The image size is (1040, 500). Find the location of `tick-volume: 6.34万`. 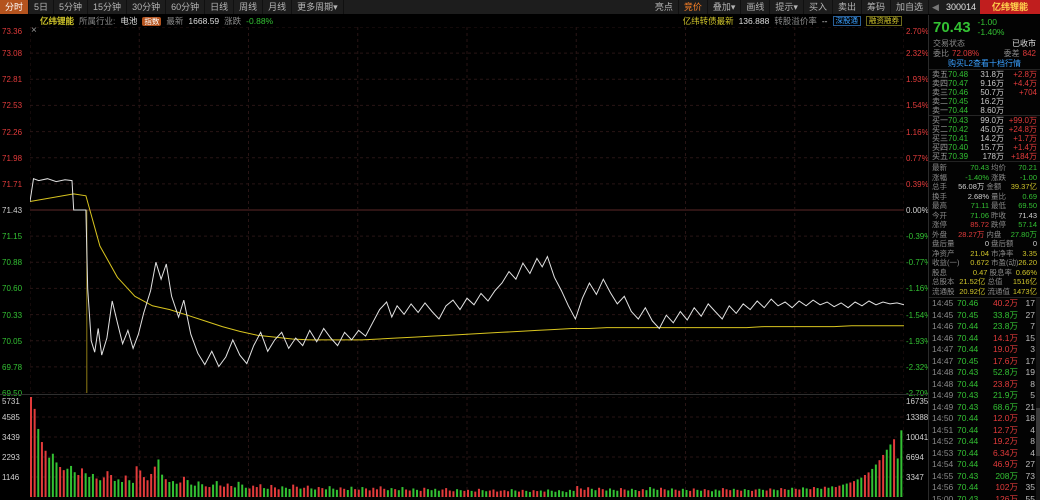

tick-volume: 6.34万 is located at coordinates (1005, 452).